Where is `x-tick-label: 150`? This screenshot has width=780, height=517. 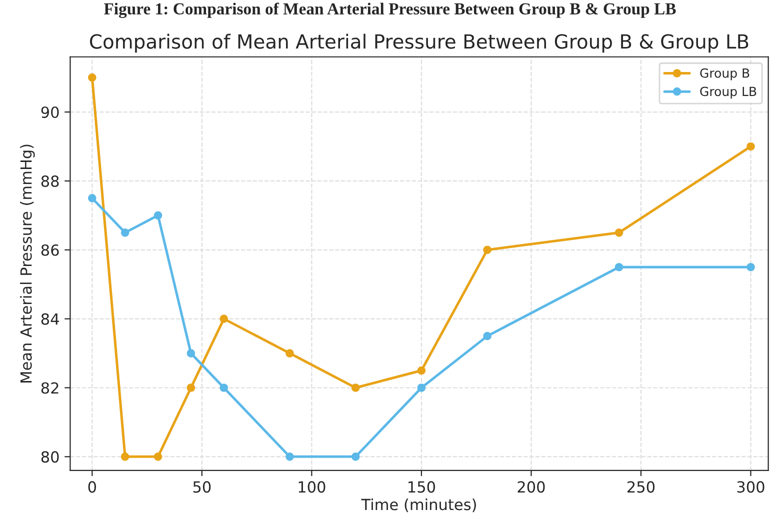 x-tick-label: 150 is located at coordinates (422, 487).